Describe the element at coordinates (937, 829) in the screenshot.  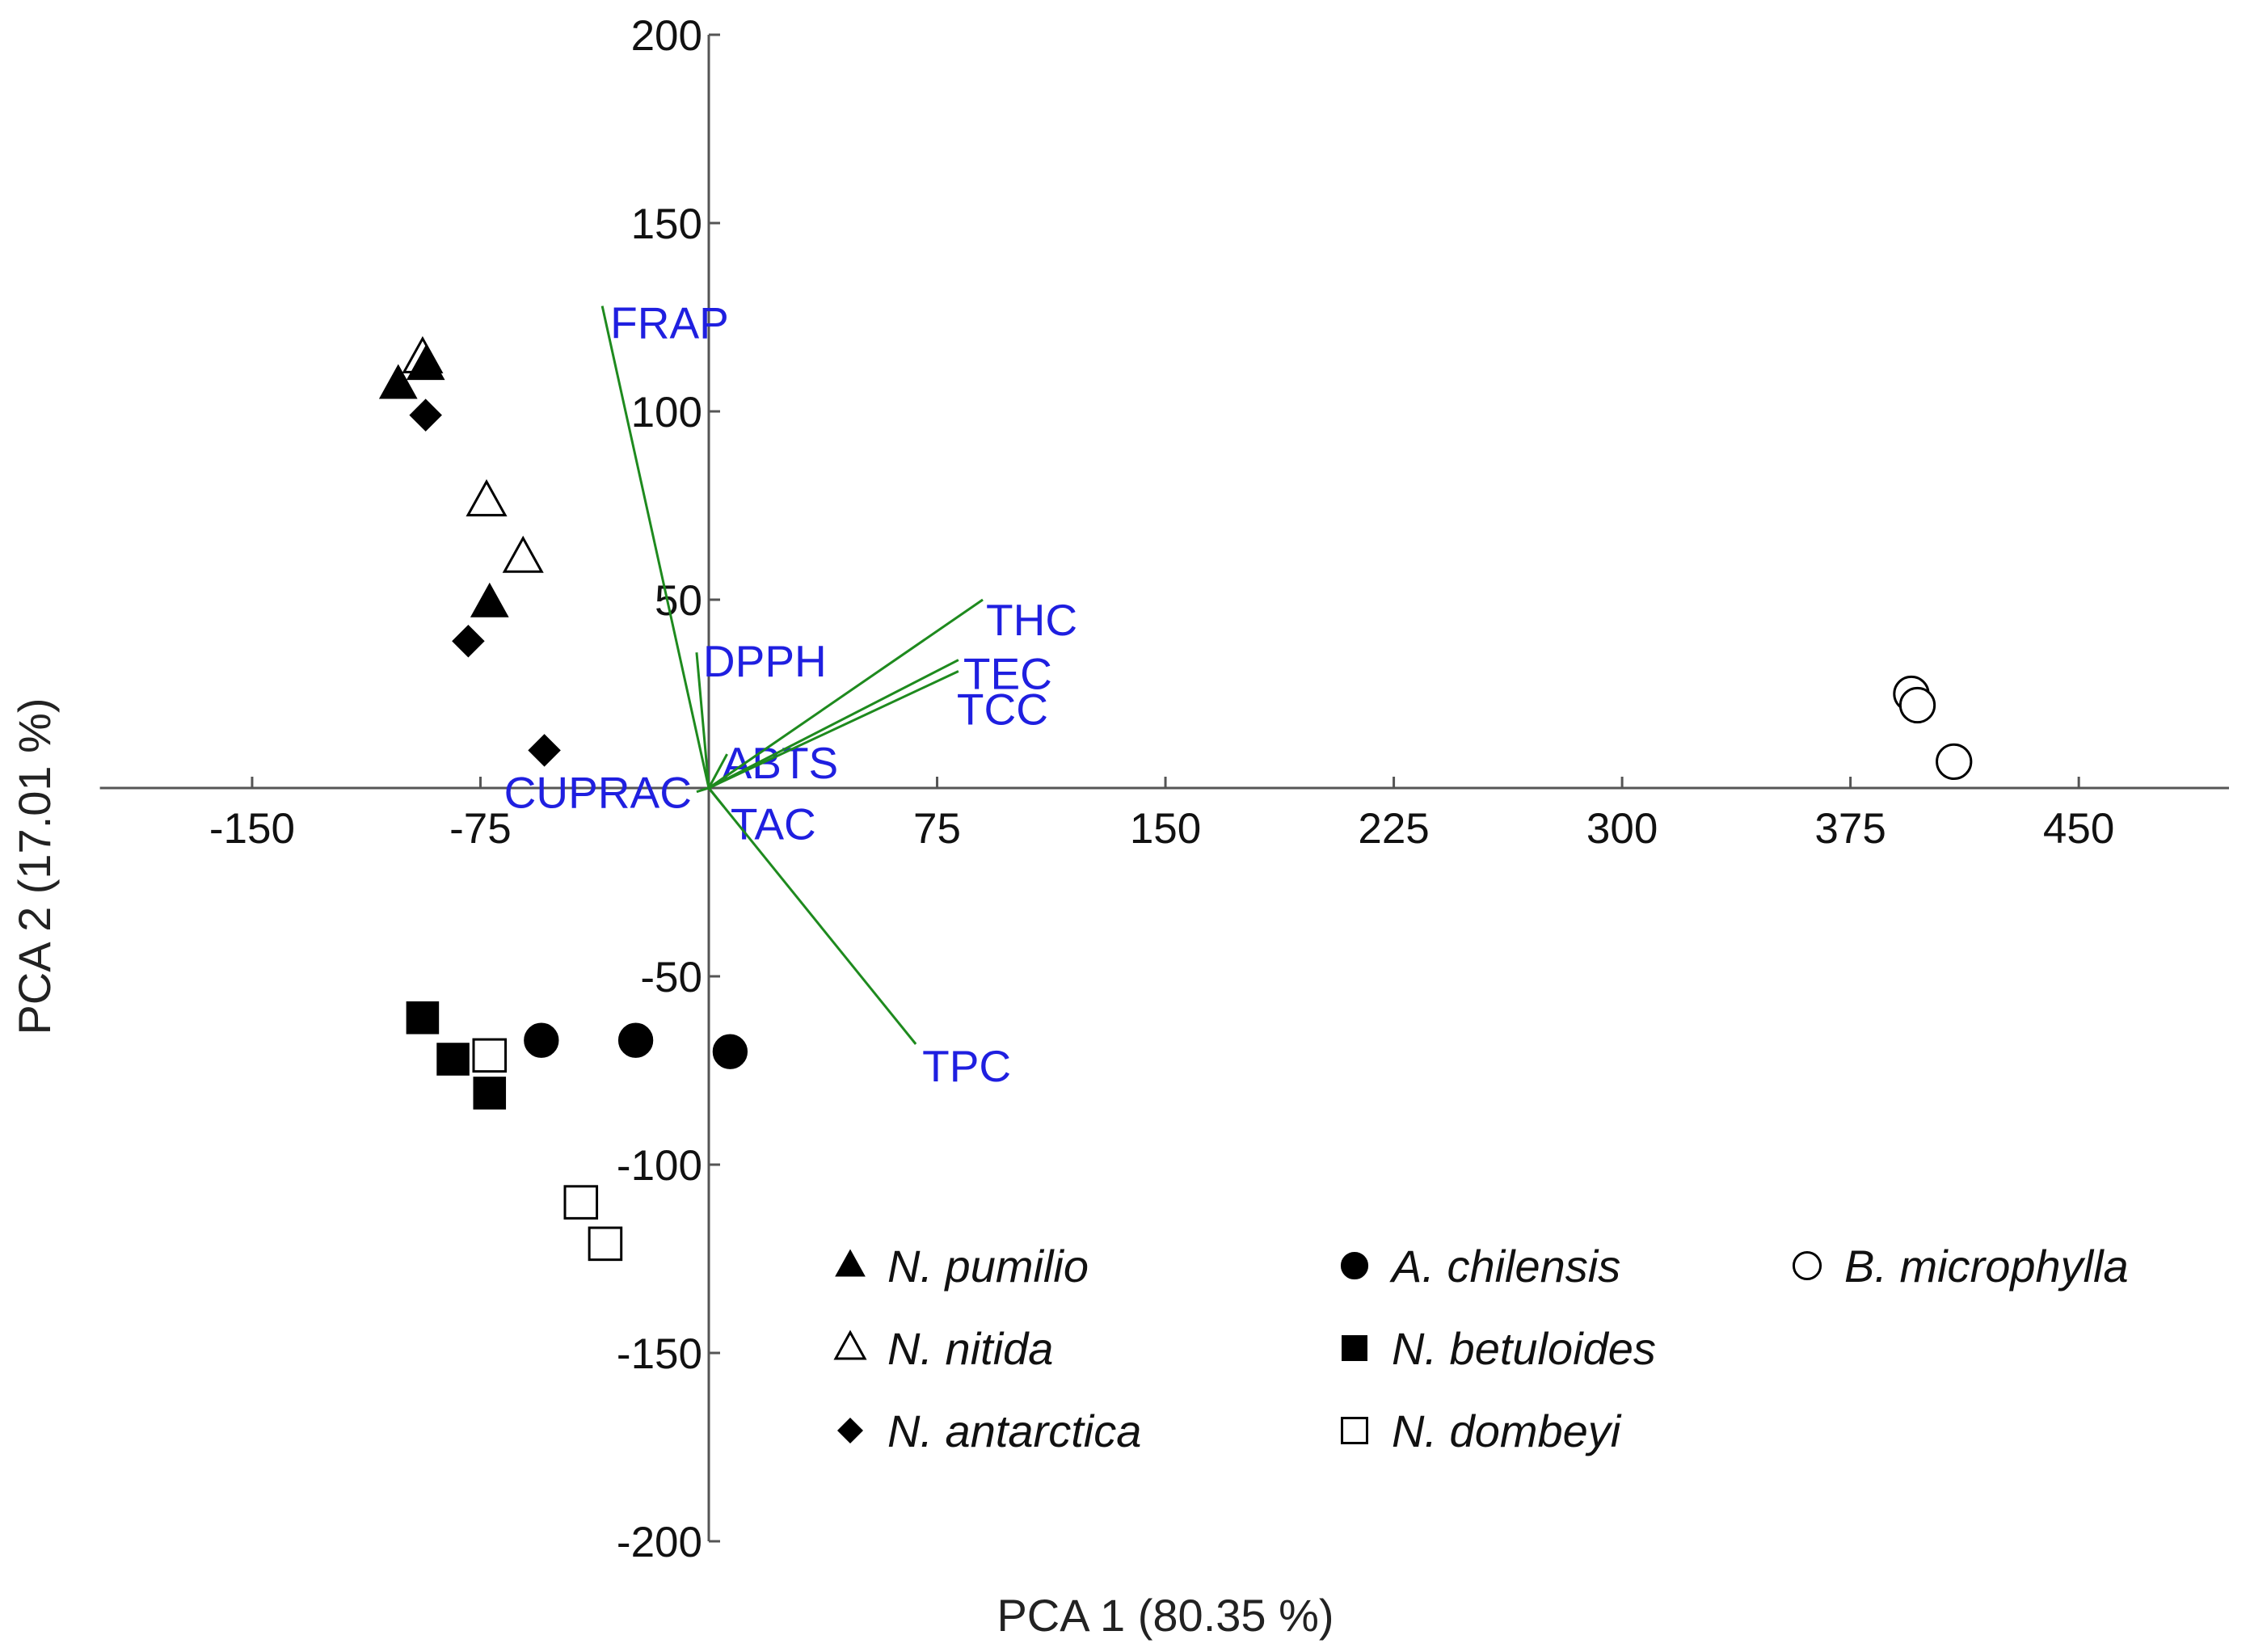
I see `x-tick-label: 75` at that location.